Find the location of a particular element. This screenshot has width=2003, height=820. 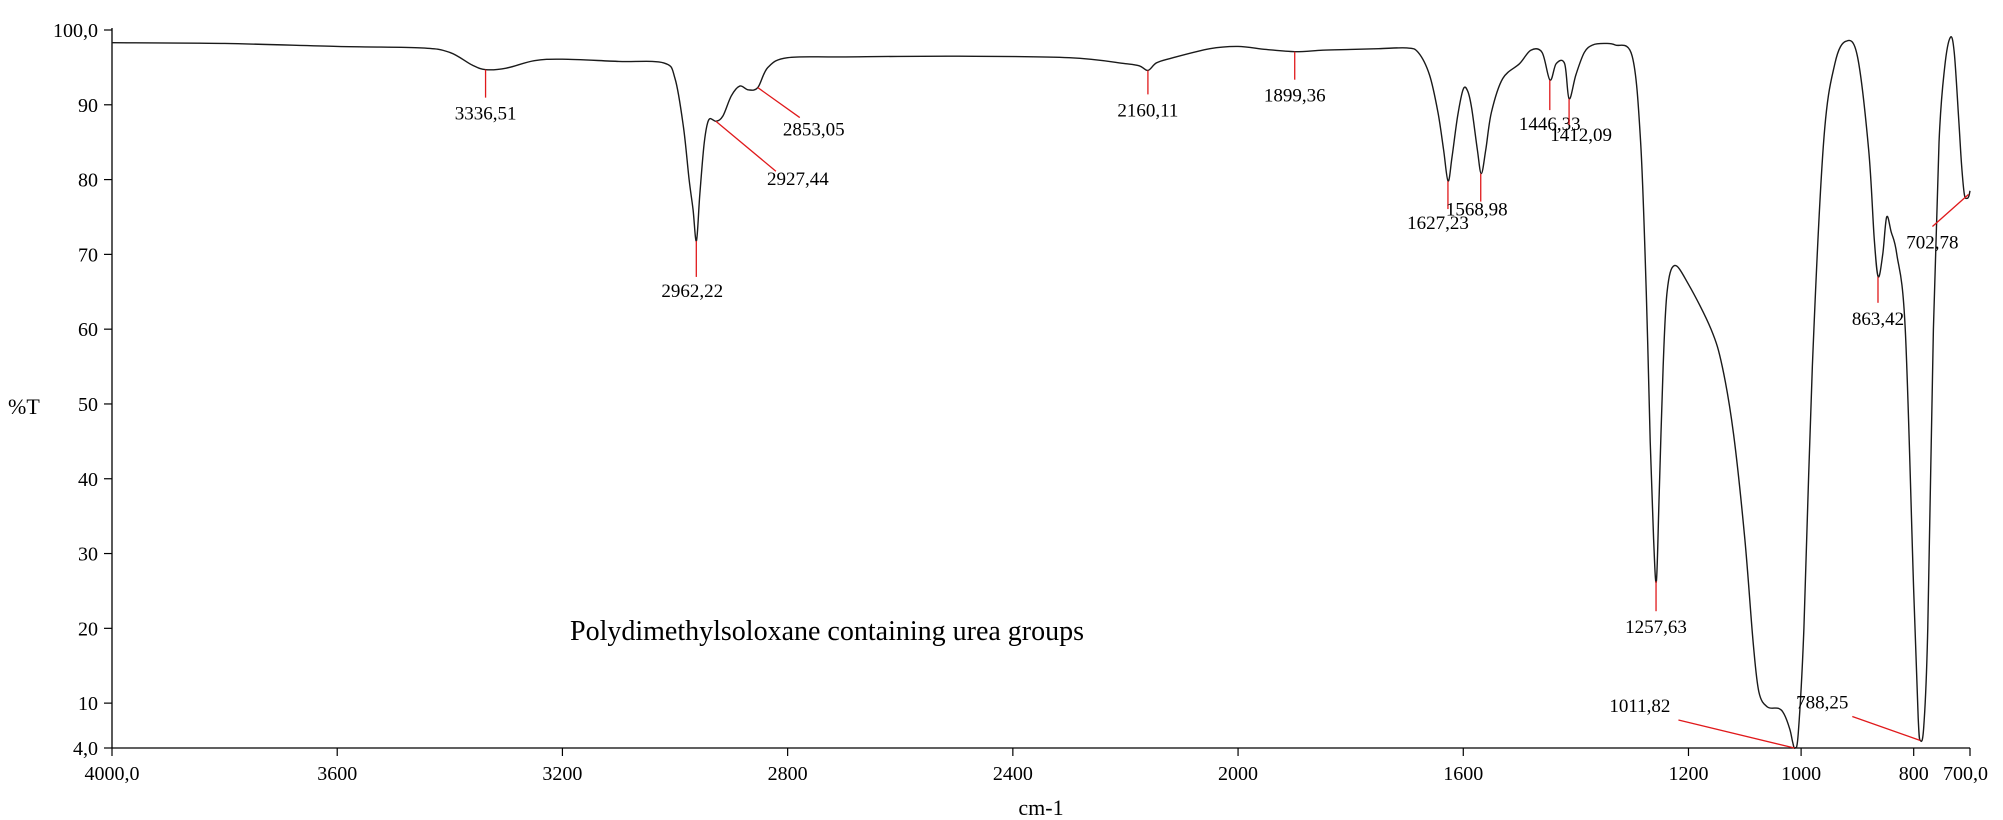

y-axis-title: %T is located at coordinates (24, 406).